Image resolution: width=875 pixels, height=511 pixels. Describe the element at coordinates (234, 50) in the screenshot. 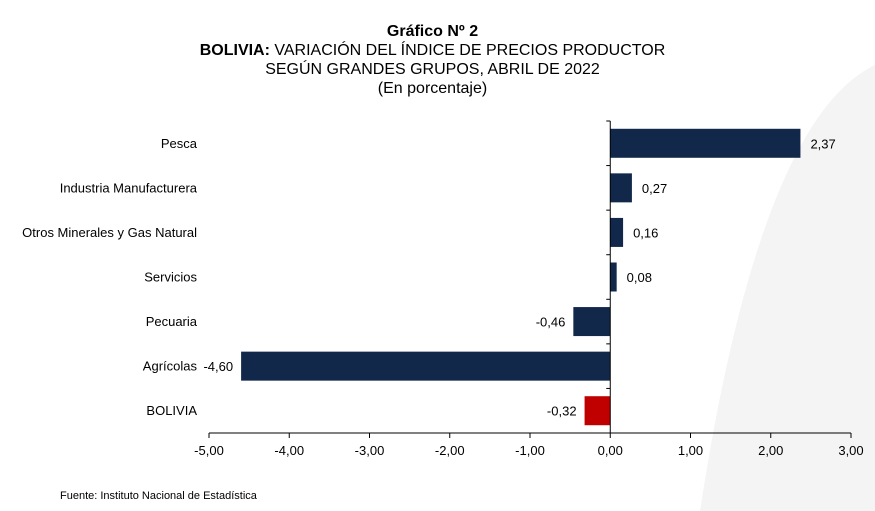

I see `subtitle-country: BOLIVIA:` at that location.